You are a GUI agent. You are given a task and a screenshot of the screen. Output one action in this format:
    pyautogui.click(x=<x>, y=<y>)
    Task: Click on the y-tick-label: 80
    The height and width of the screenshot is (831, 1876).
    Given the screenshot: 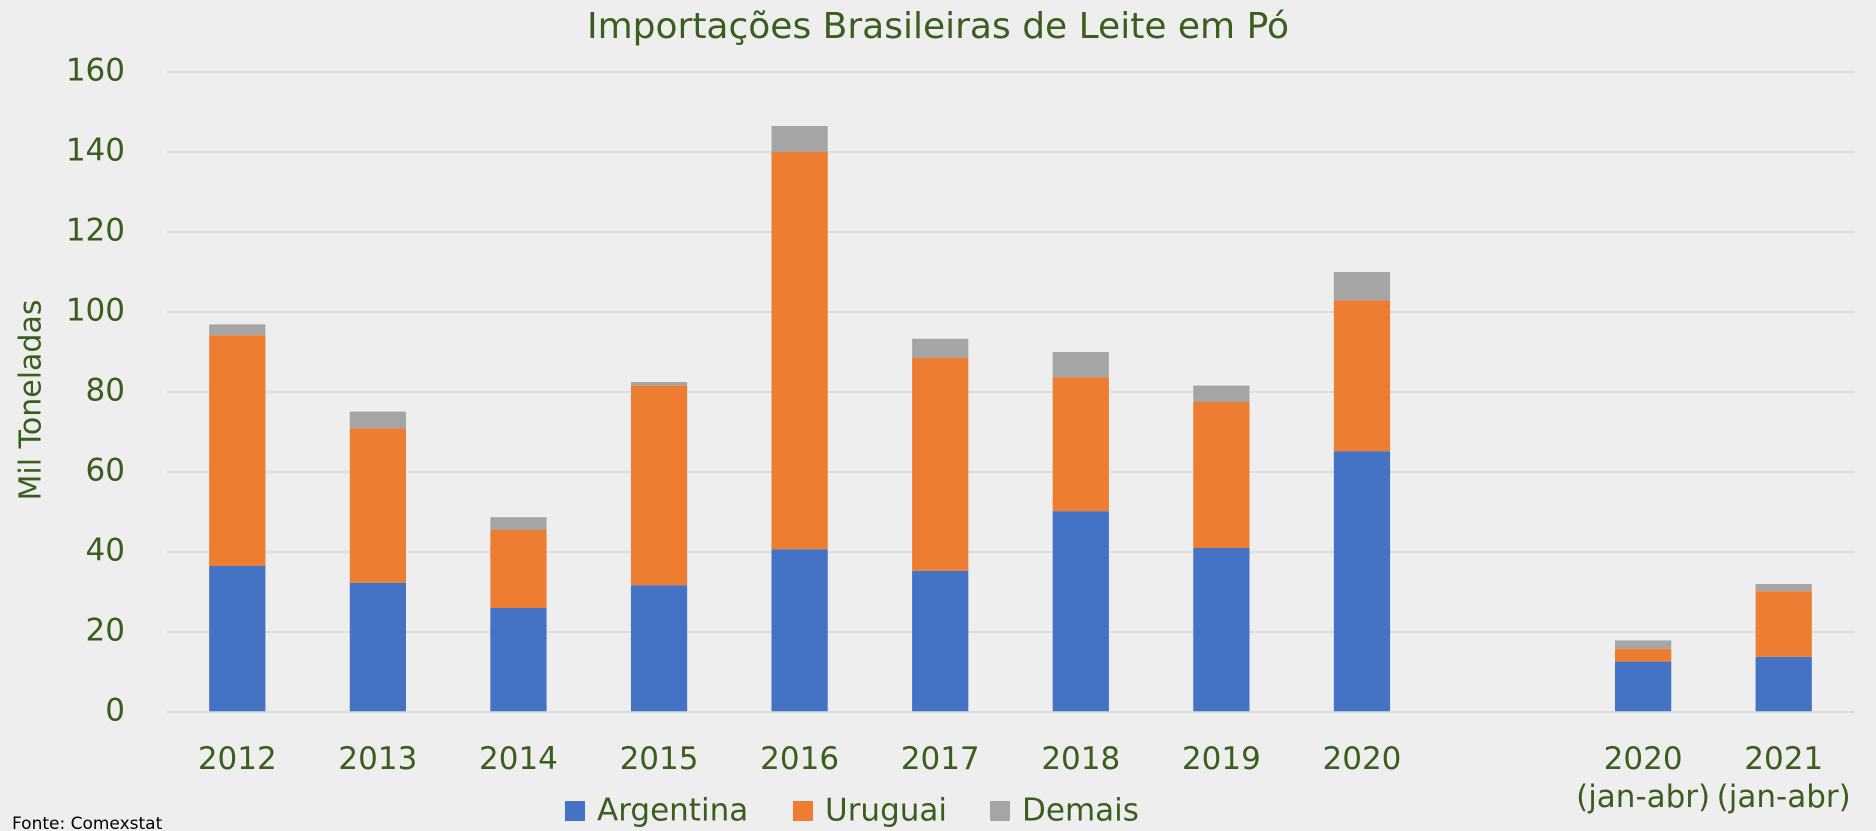 What is the action you would take?
    pyautogui.click(x=105, y=391)
    